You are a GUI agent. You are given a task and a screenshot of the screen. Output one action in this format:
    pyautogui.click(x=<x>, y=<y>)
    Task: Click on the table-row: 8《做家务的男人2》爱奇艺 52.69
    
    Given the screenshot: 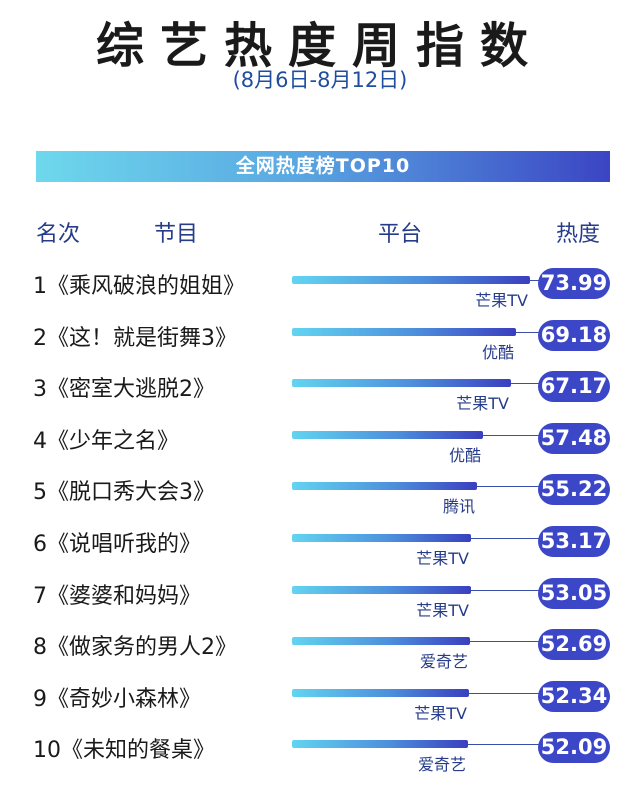 What is the action you would take?
    pyautogui.click(x=320, y=655)
    